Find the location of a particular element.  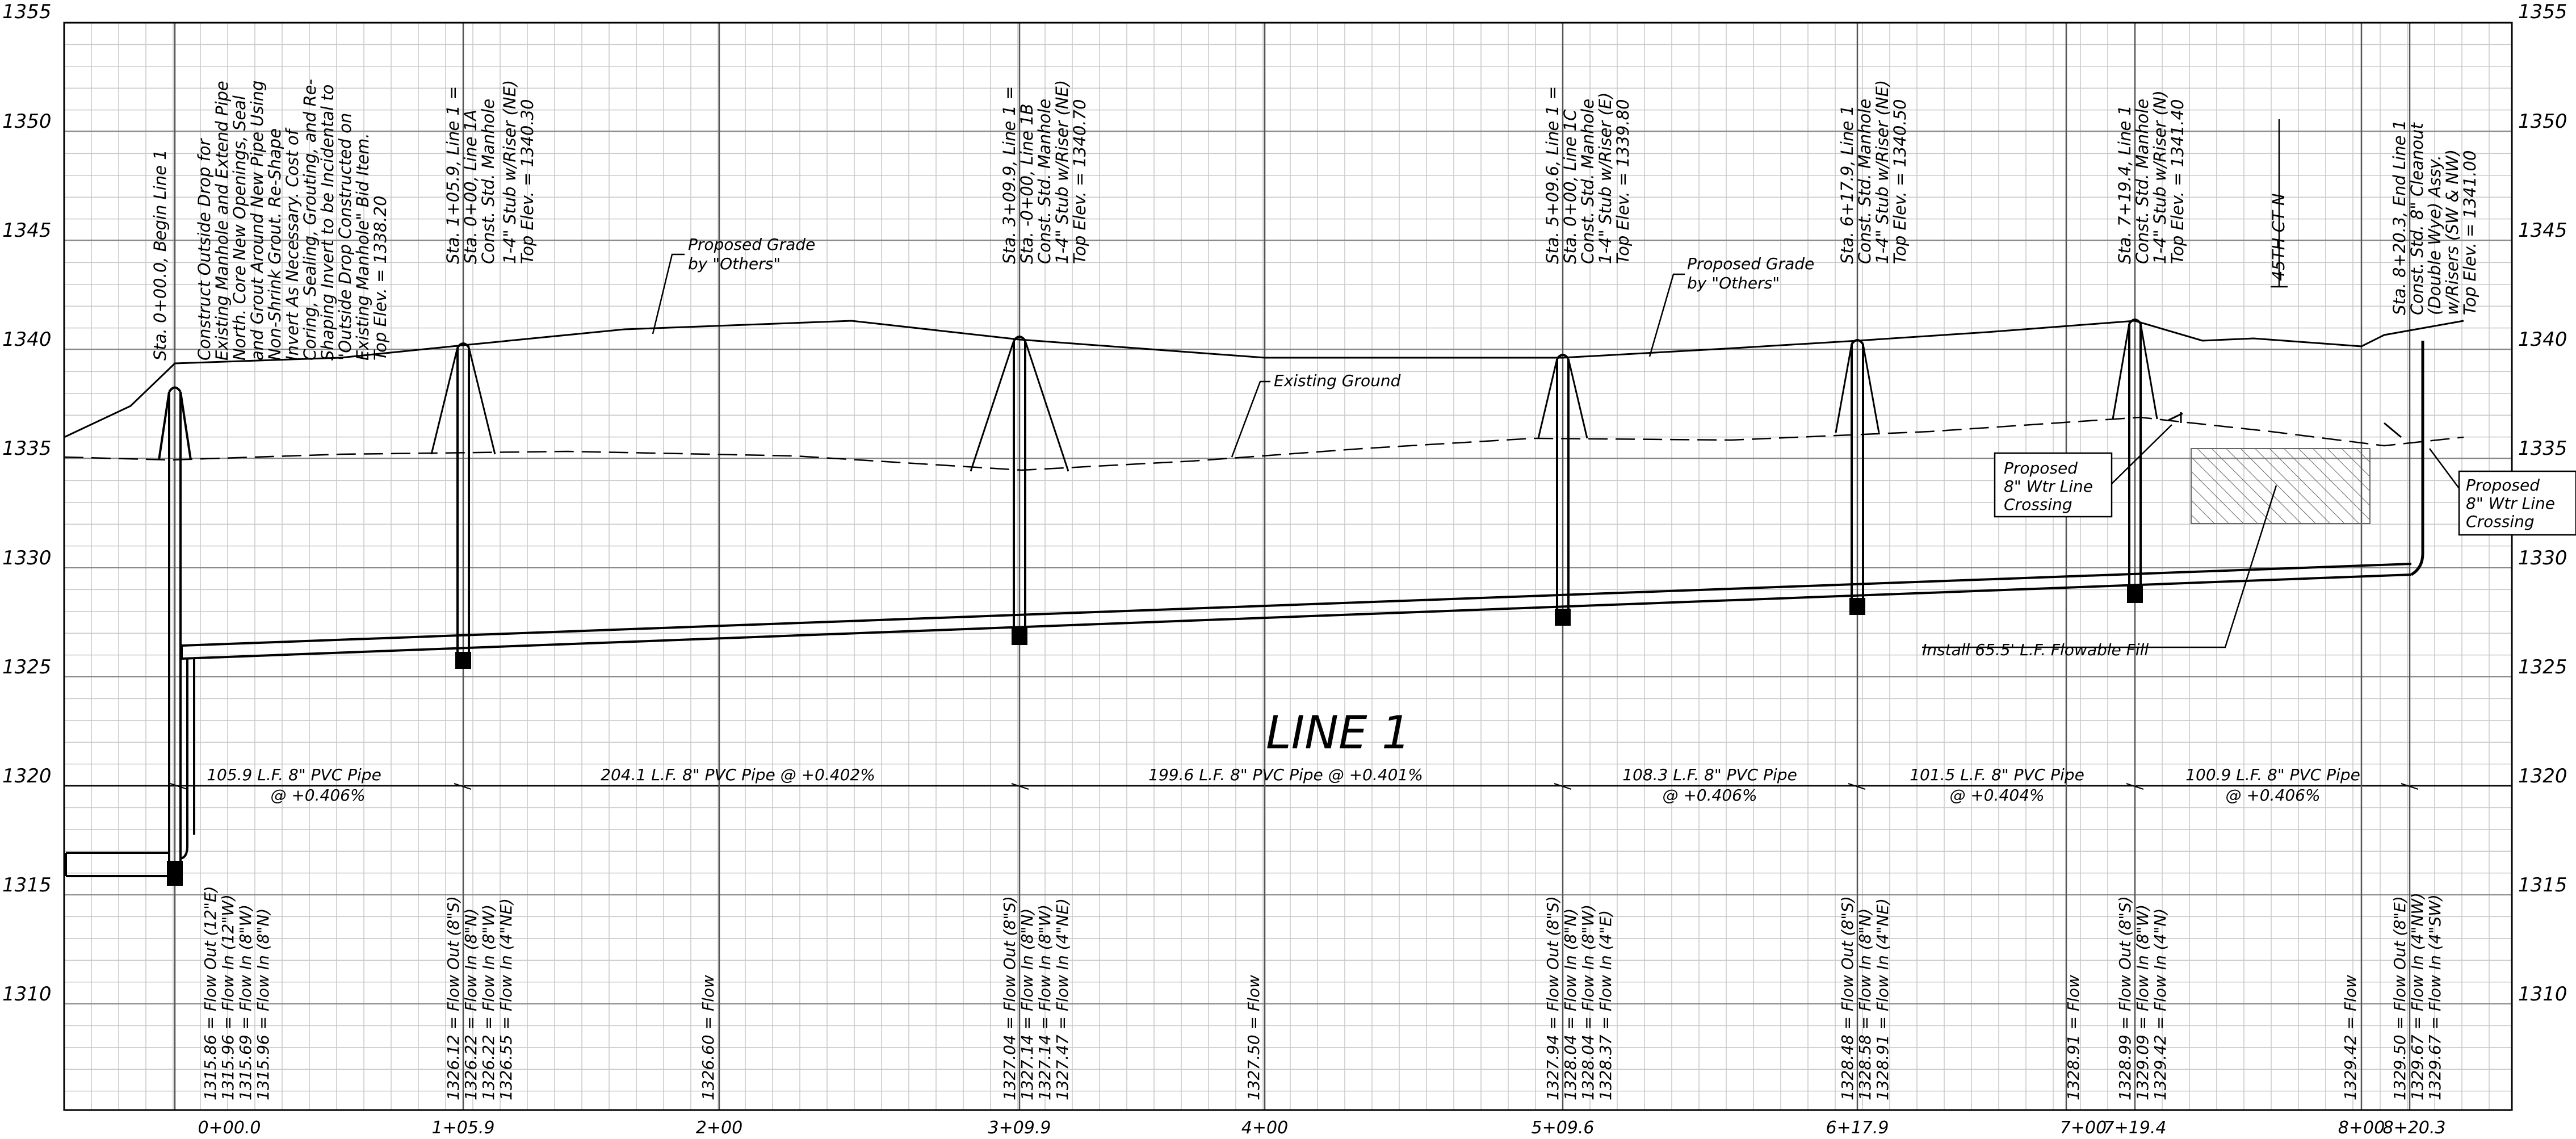

station-label: 8+00 is located at coordinates (2361, 1128).